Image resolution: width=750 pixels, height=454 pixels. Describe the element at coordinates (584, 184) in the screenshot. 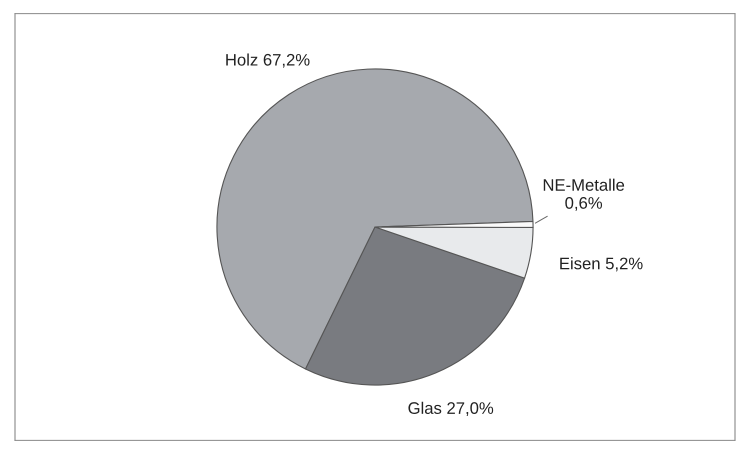

I see `slice-label: NE-Metalle` at that location.